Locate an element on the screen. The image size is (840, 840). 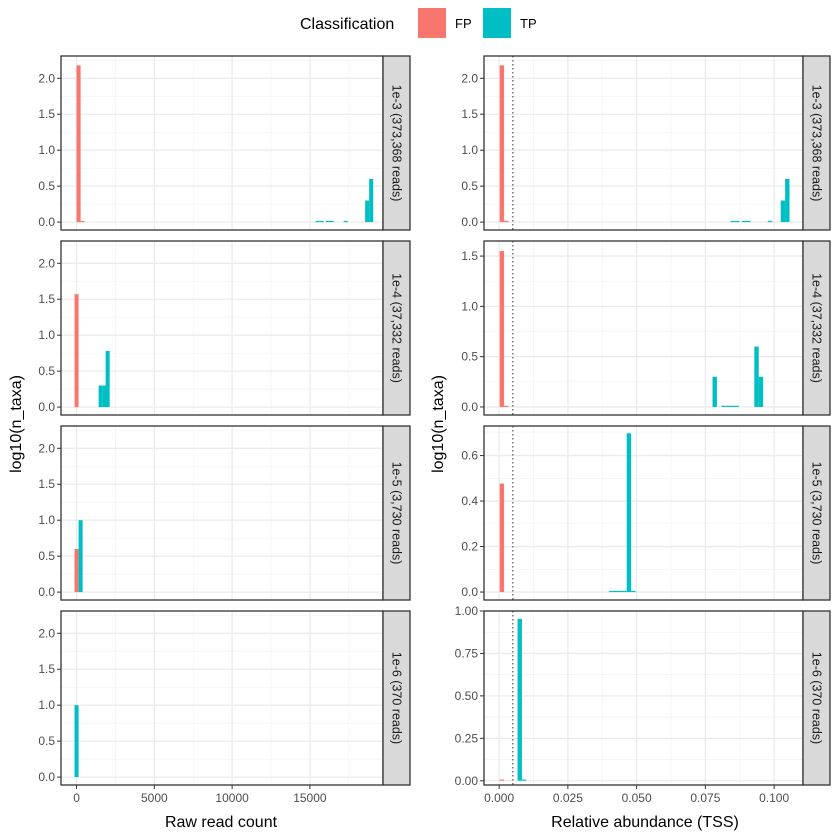
left-y-axis-title: log10(n_taxa) is located at coordinates (16, 424).